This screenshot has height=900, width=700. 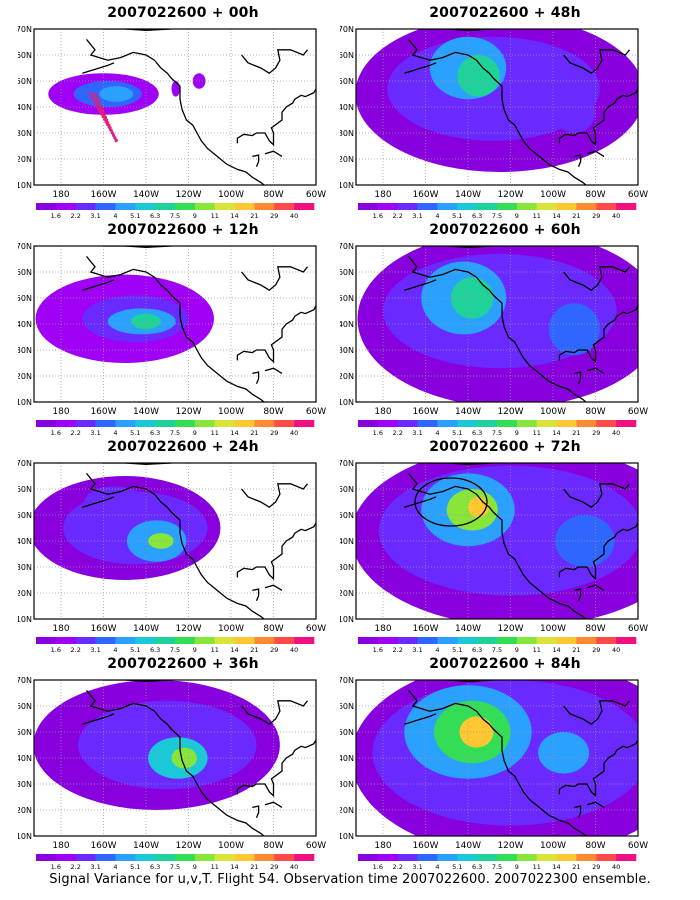 I want to click on colorbar-label: 4, so click(x=437, y=650).